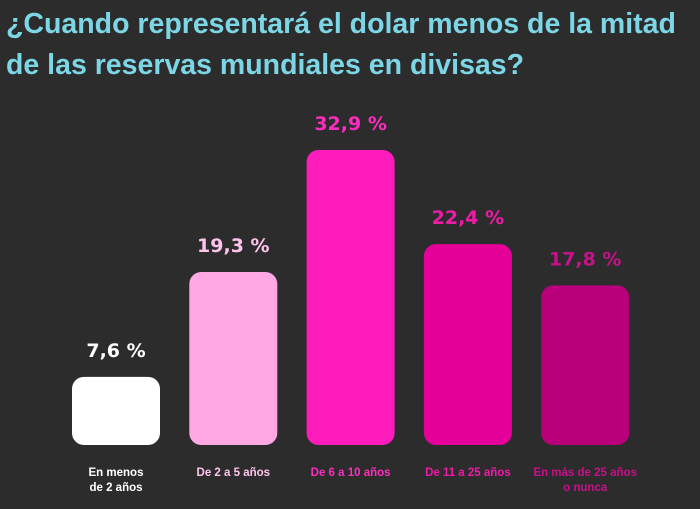  I want to click on value-label: 19,3 %, so click(233, 246).